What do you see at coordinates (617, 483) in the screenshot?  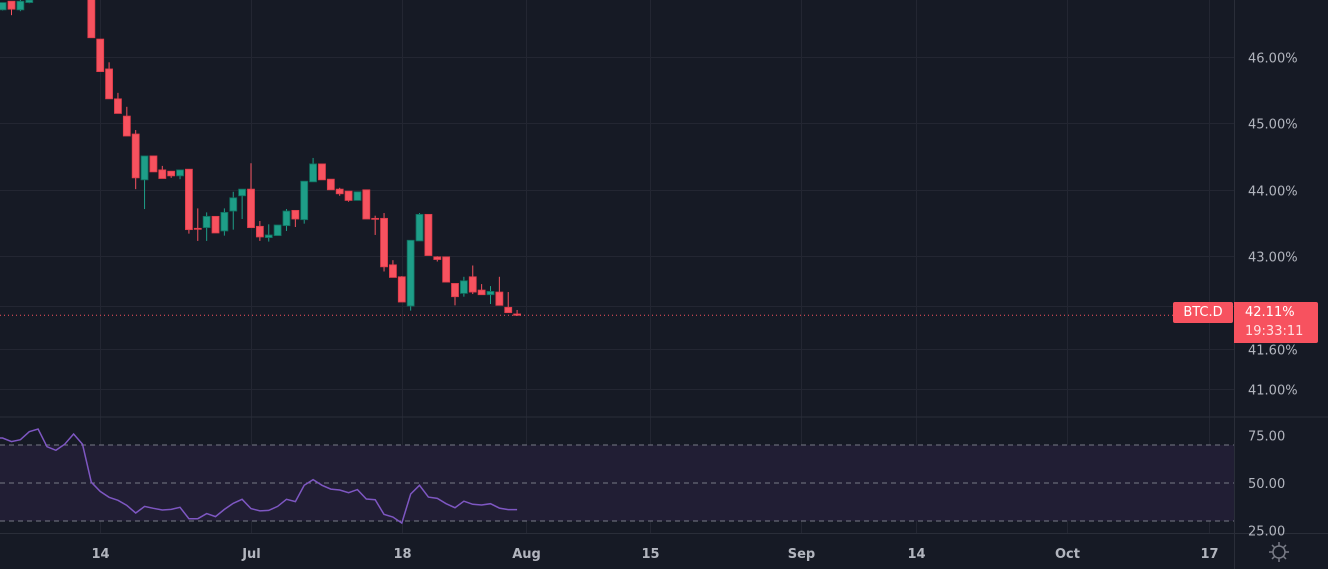 I see `rsi-band` at bounding box center [617, 483].